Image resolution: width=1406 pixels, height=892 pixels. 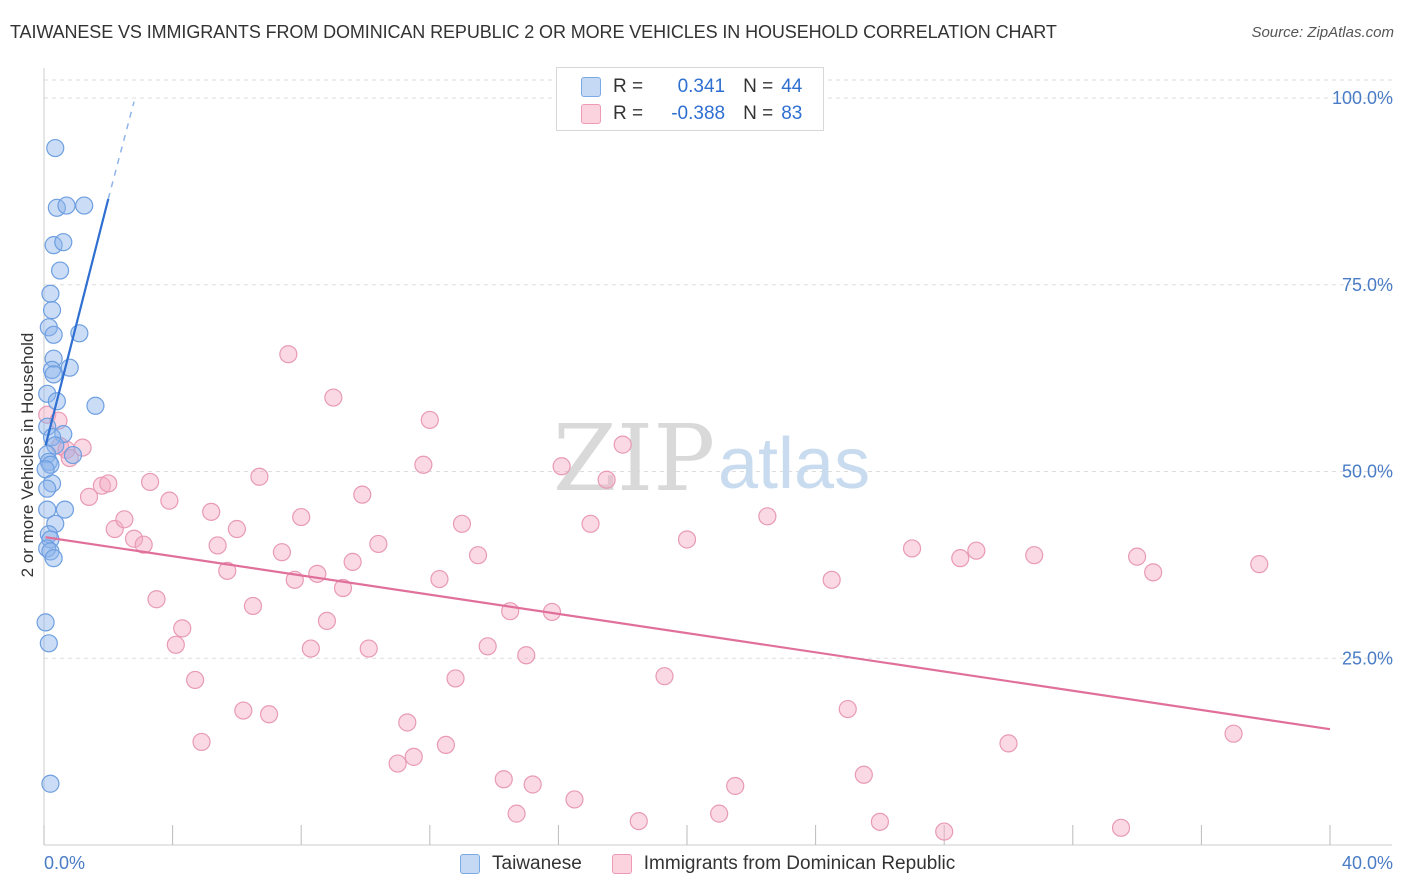 What do you see at coordinates (783, 864) in the screenshot?
I see `legend-item-dominican: Immigrants from Dominican Republic` at bounding box center [783, 864].